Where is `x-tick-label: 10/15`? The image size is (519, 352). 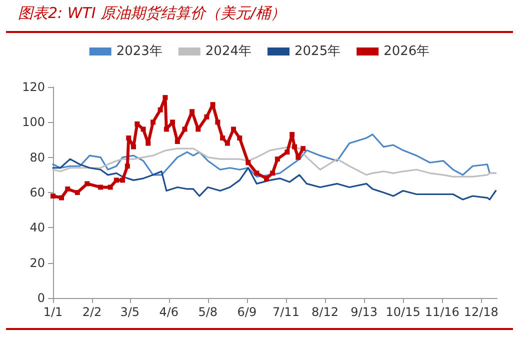
x-tick-label: 10/15 is located at coordinates (403, 312).